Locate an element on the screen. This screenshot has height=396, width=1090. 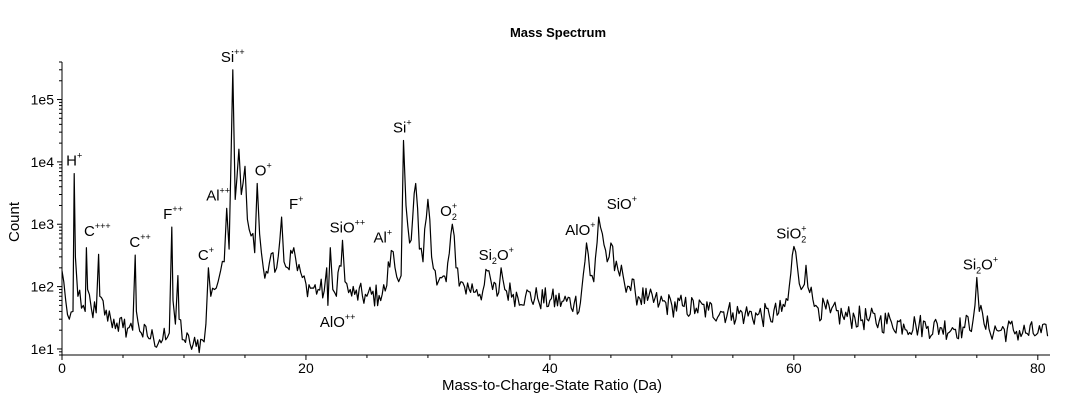
x-tick-label: 0 is located at coordinates (62, 368).